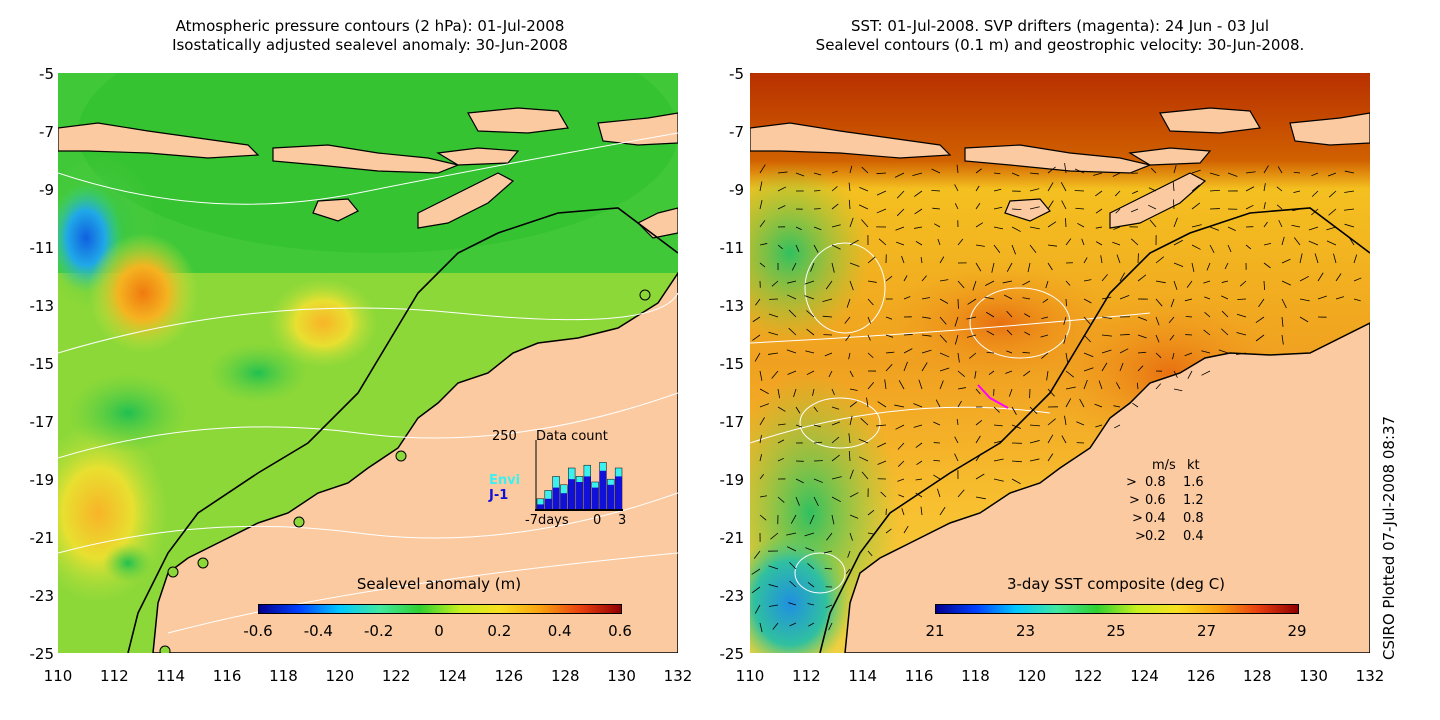 The width and height of the screenshot is (1440, 720). I want to click on colorbar-tick: -0.4, so click(318, 631).